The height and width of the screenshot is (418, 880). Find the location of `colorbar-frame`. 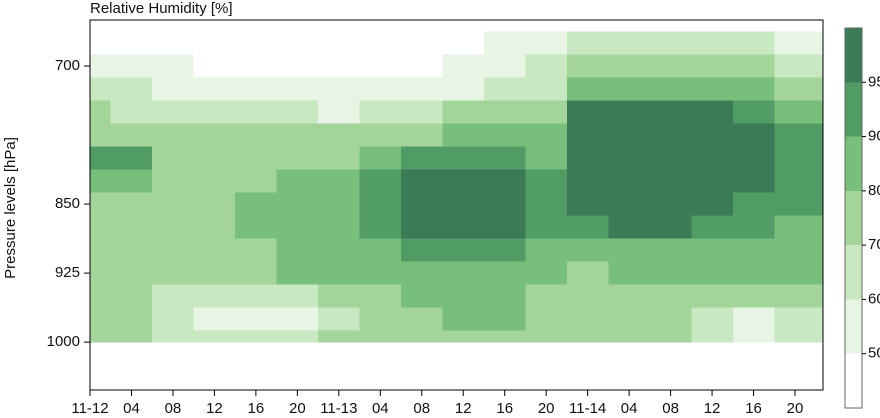

colorbar-frame is located at coordinates (853, 218).